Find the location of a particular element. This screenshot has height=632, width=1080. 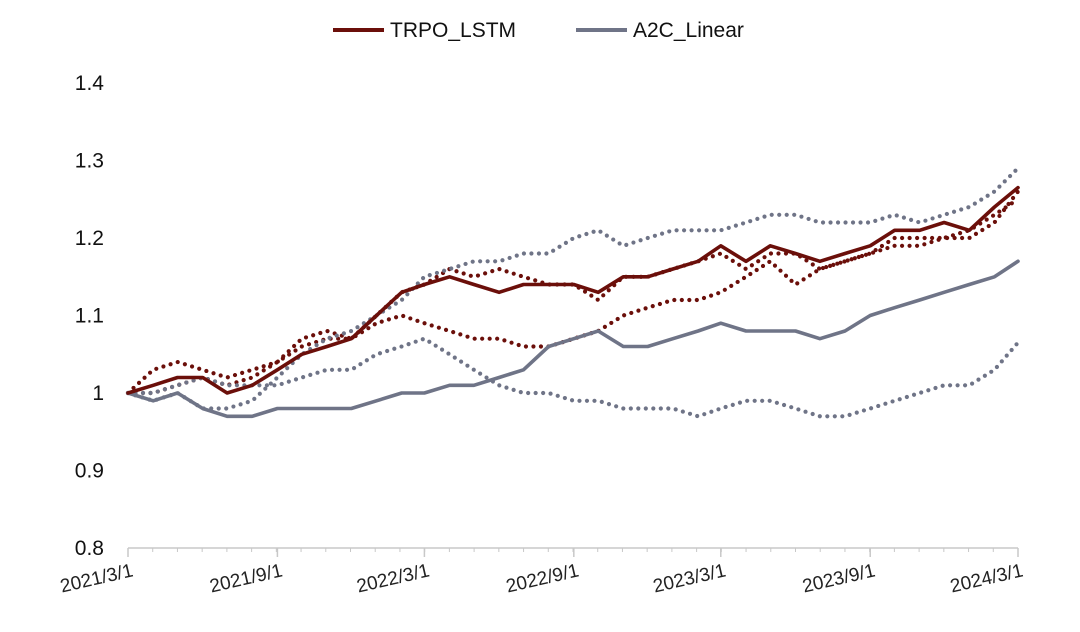

x-tick-label: 2024/3/1 is located at coordinates (986, 578).